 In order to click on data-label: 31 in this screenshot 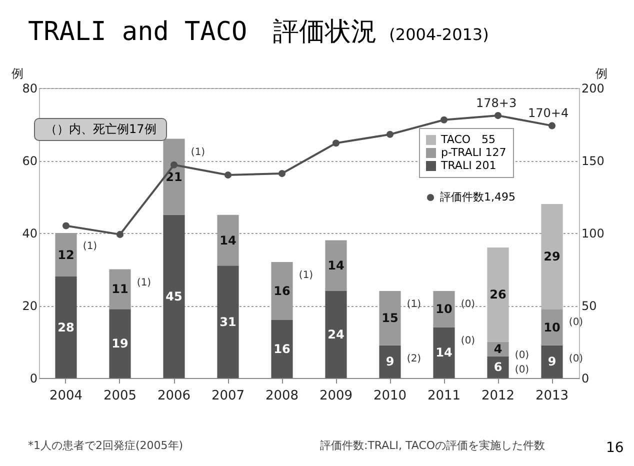, I will do `click(228, 321)`.